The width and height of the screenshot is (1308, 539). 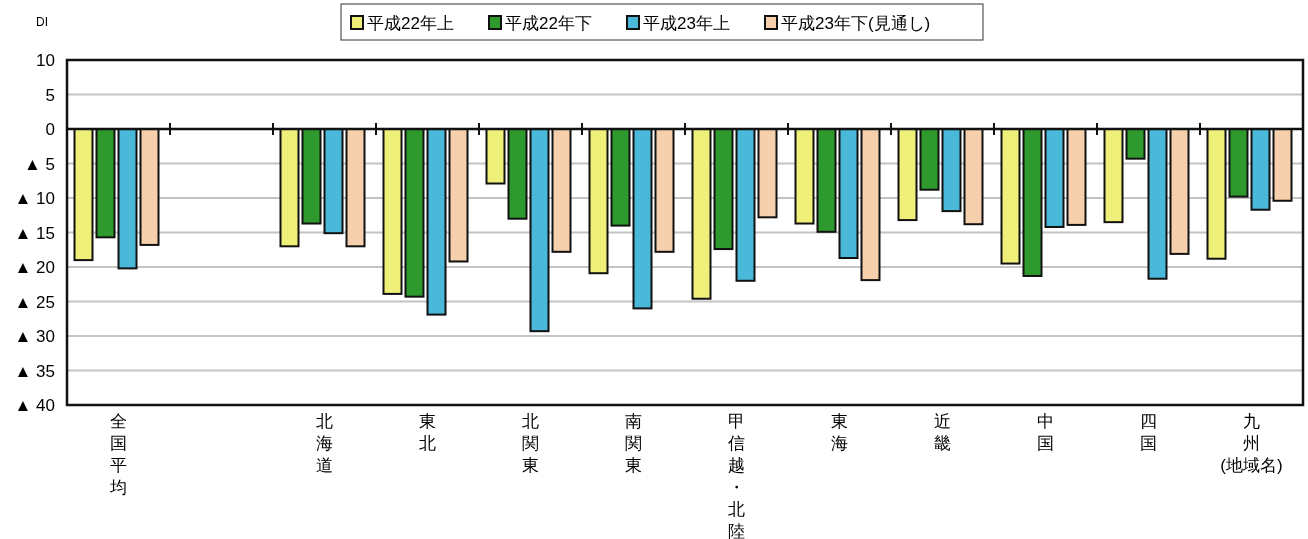 I want to click on y-tick-label: 5, so click(x=50, y=95).